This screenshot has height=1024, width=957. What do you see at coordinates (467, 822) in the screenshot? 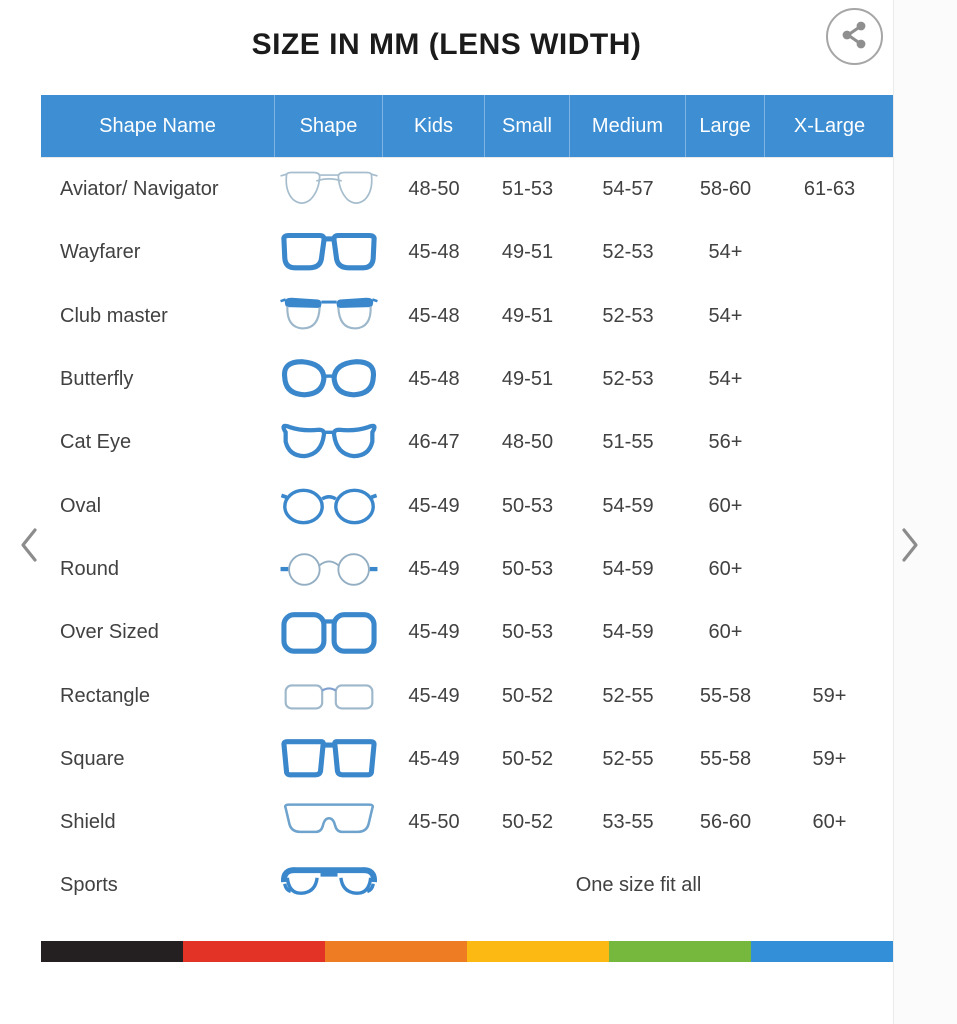
I see `table-row: Shield 45-50 50-52 53-55 56-60 60+` at bounding box center [467, 822].